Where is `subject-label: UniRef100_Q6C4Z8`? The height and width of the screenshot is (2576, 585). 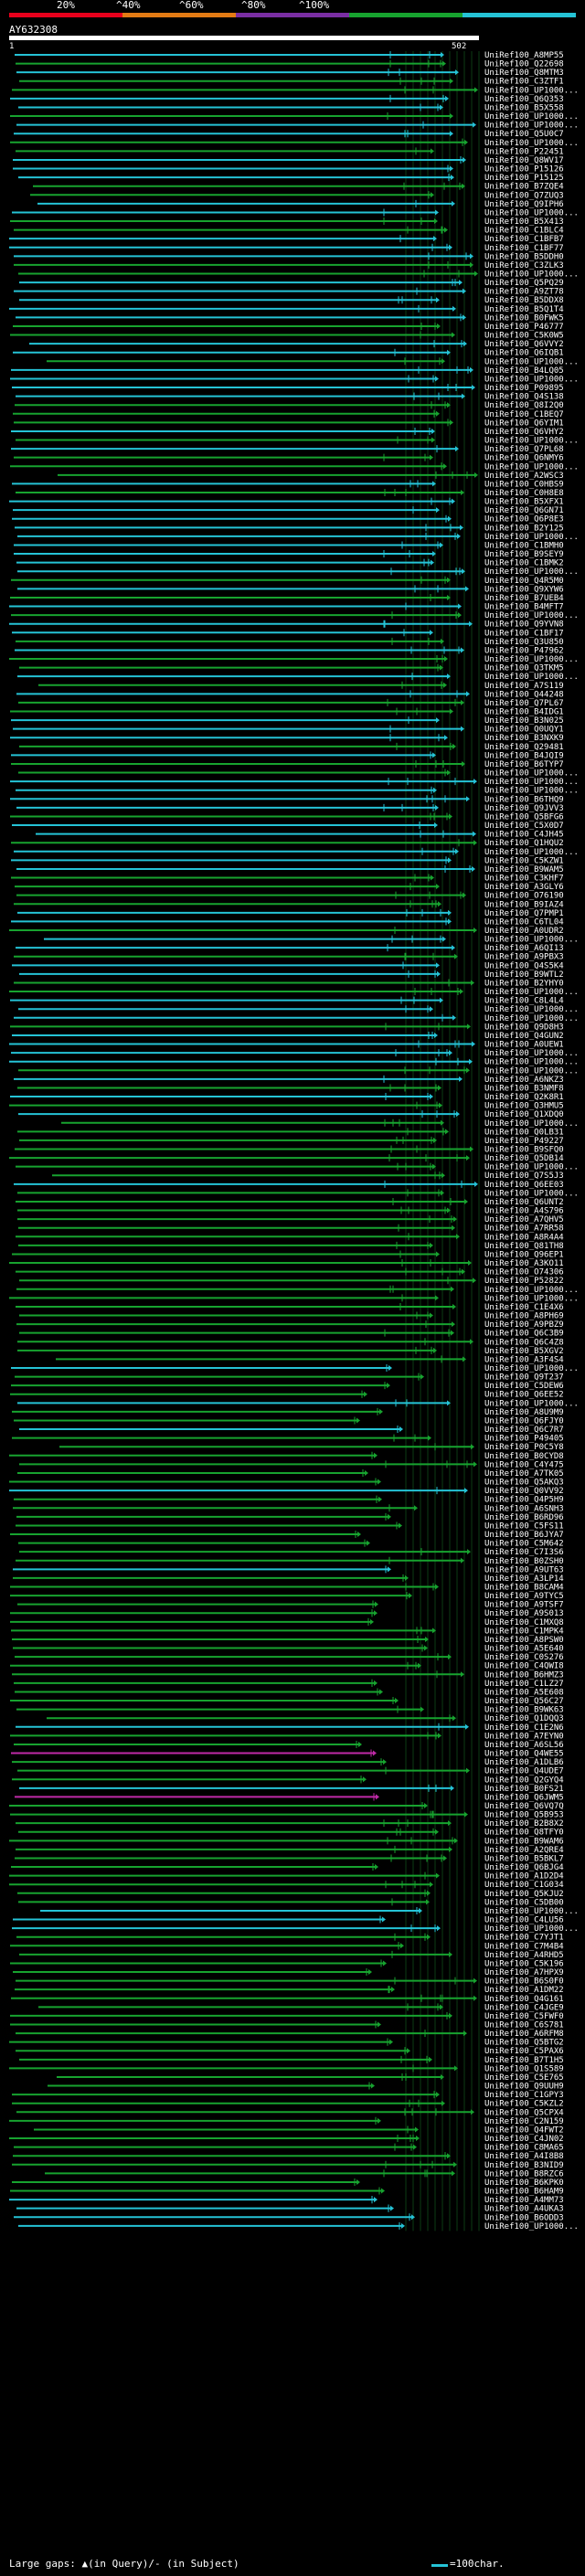 subject-label: UniRef100_Q6C4Z8 is located at coordinates (524, 1342).